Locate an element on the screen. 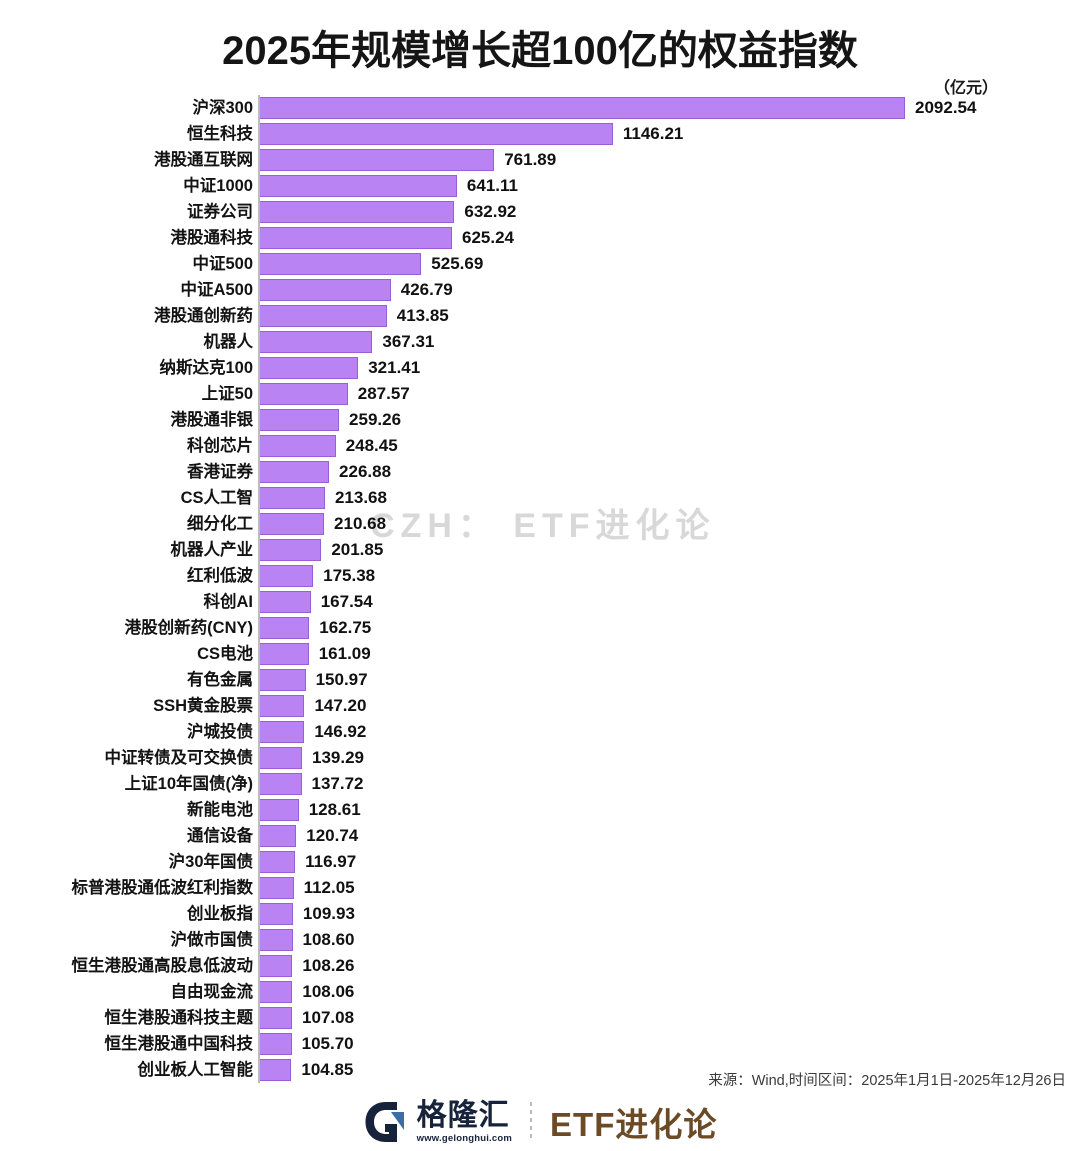 Image resolution: width=1080 pixels, height=1151 pixels. bar-category-label: 港股通非银 is located at coordinates (212, 420).